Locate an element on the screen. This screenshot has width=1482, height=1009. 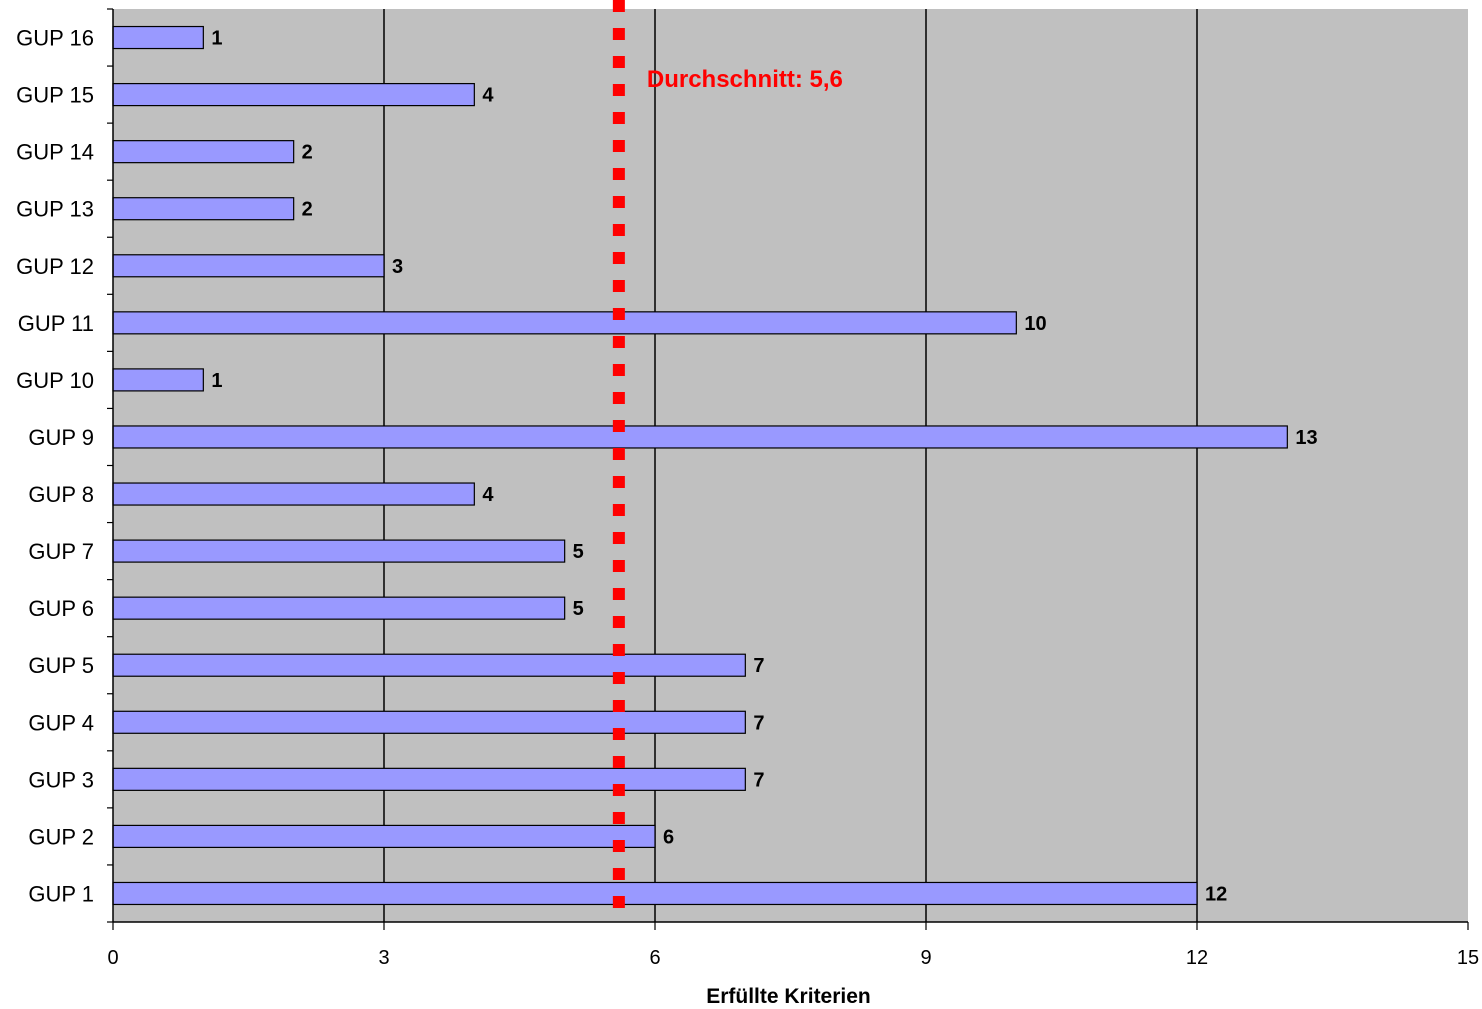
category-label: GUP 5 is located at coordinates (61, 665).